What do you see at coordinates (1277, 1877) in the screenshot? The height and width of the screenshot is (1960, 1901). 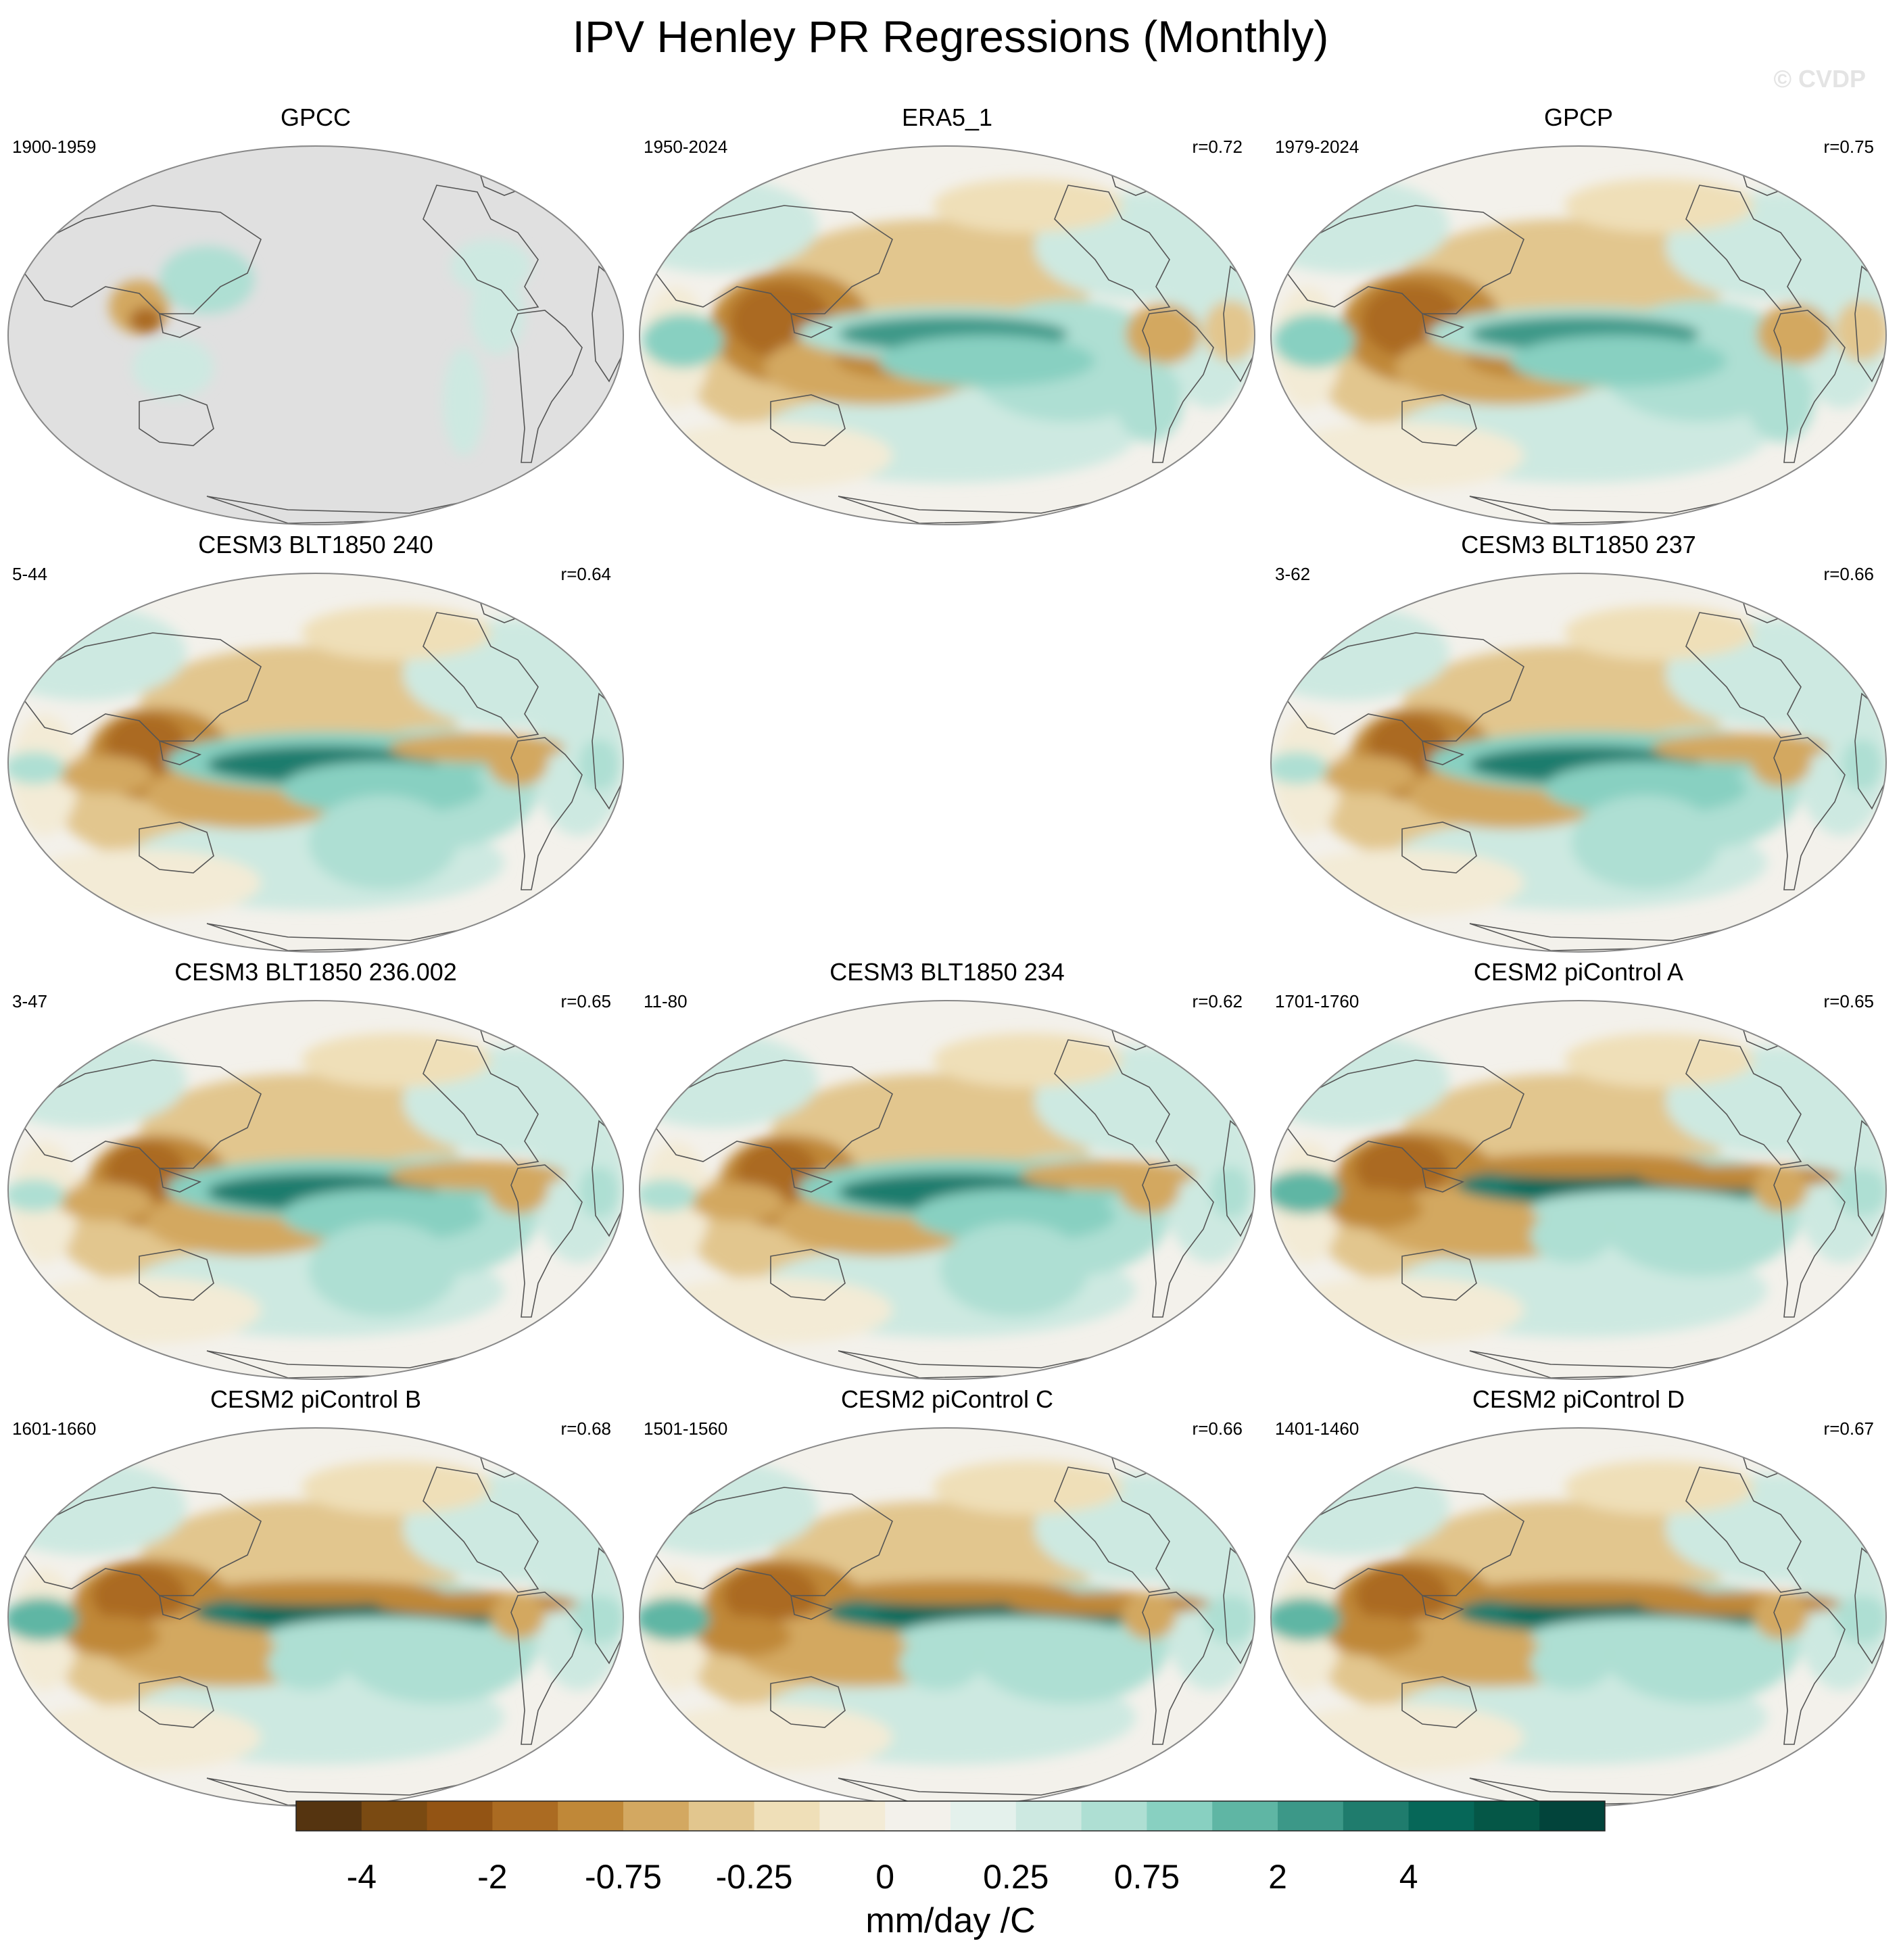 I see `colorbar-tick: 2` at bounding box center [1277, 1877].